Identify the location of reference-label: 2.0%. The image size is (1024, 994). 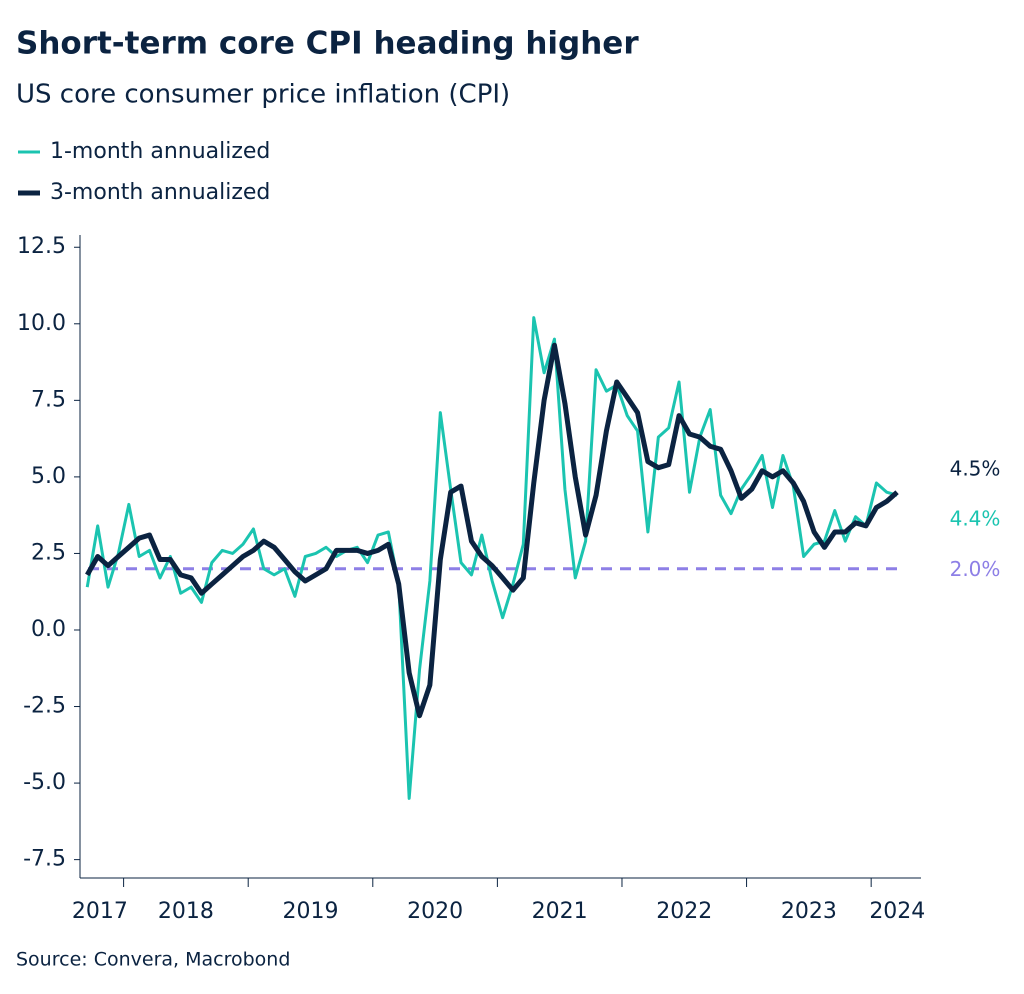
(975, 569).